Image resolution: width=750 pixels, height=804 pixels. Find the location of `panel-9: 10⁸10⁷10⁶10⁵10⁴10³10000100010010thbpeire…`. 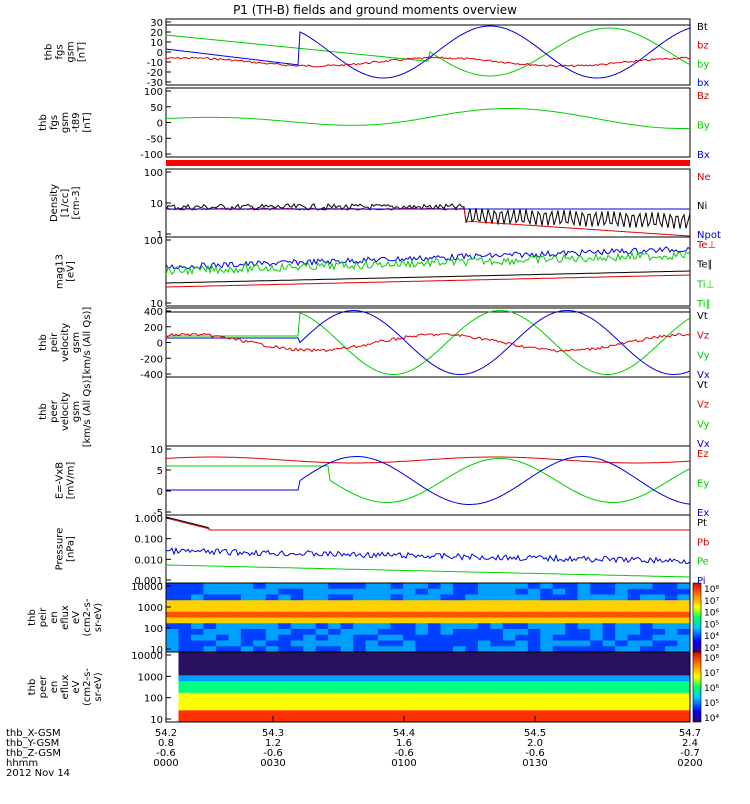

panel-9: 10⁸10⁷10⁶10⁵10⁴10³10000100010010thbpeire… is located at coordinates (373, 619).